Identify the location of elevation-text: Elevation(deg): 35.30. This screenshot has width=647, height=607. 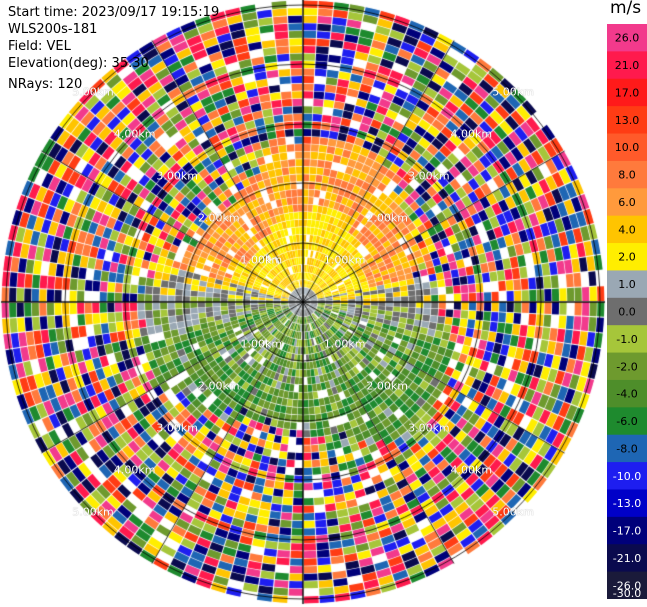
(78, 63).